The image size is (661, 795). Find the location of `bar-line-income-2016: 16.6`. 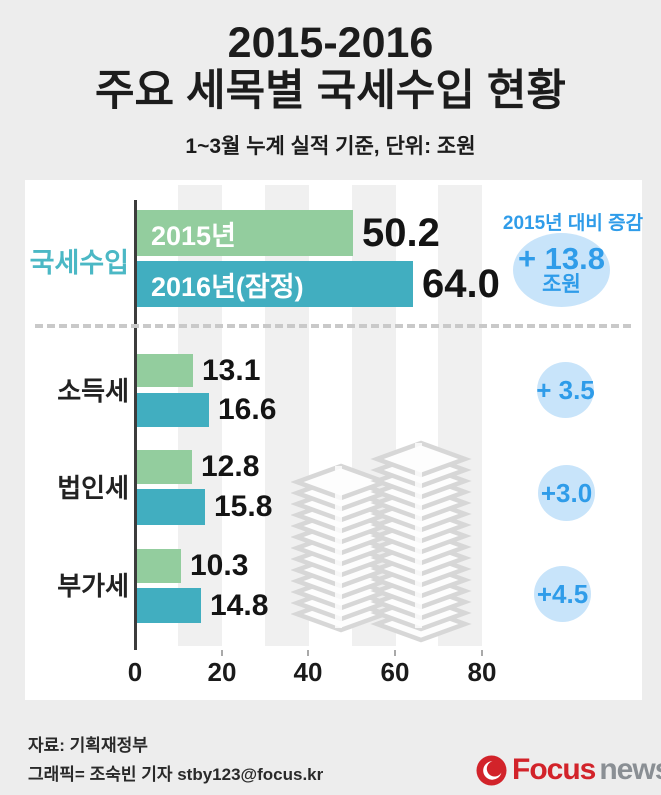

bar-line-income-2016: 16.6 is located at coordinates (206, 410).